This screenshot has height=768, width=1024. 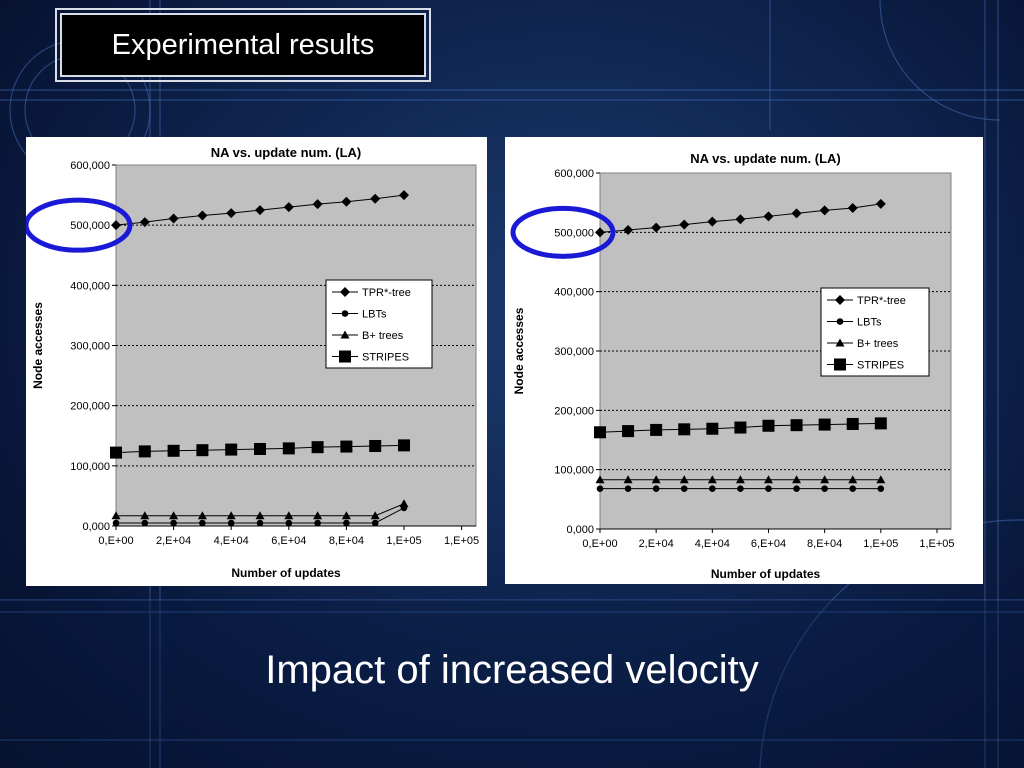 I want to click on slide-caption: Impact of increased velocity, so click(x=512, y=670).